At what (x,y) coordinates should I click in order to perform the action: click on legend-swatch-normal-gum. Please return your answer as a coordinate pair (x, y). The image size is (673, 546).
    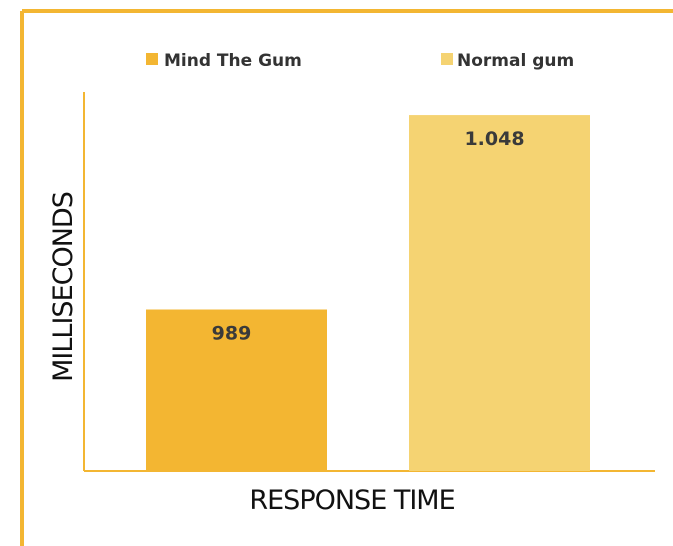
    Looking at the image, I should click on (447, 59).